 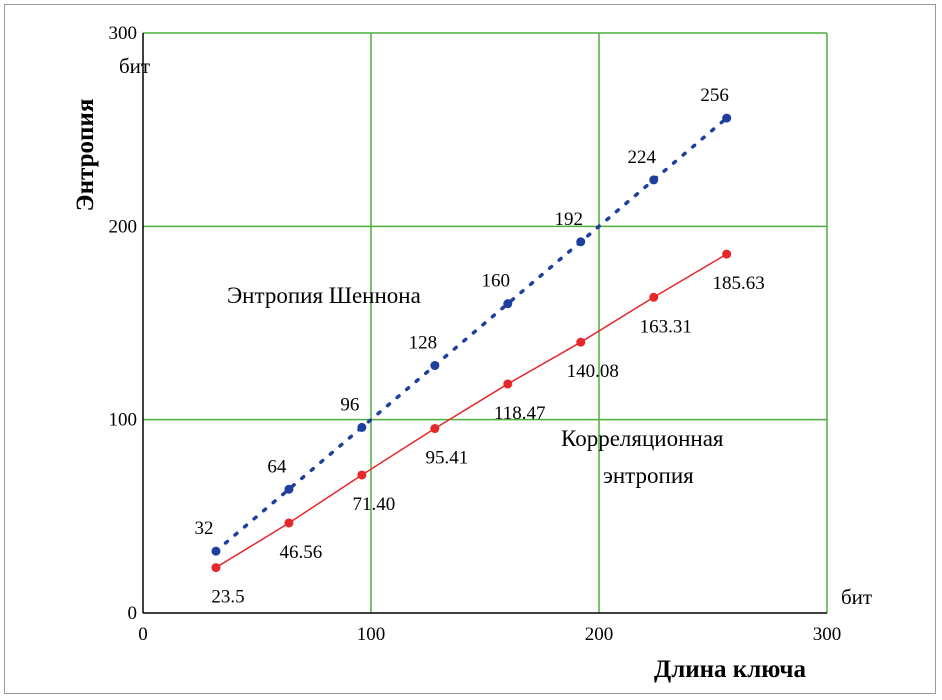 What do you see at coordinates (714, 95) in the screenshot?
I see `shannon-data-label: 256` at bounding box center [714, 95].